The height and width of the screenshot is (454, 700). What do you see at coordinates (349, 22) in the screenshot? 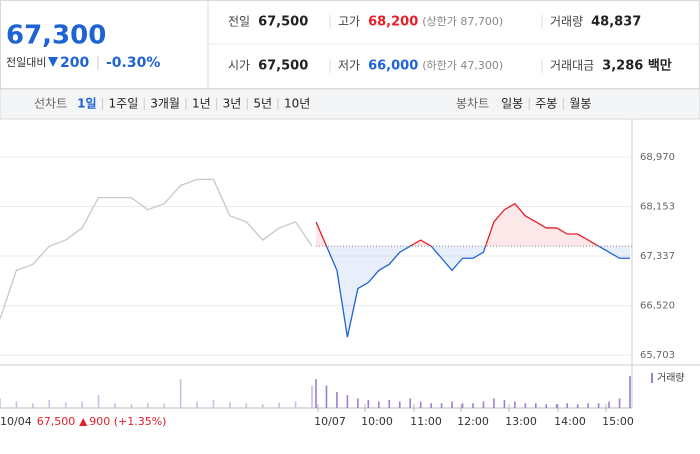
I see `info-label: 고가` at bounding box center [349, 22].